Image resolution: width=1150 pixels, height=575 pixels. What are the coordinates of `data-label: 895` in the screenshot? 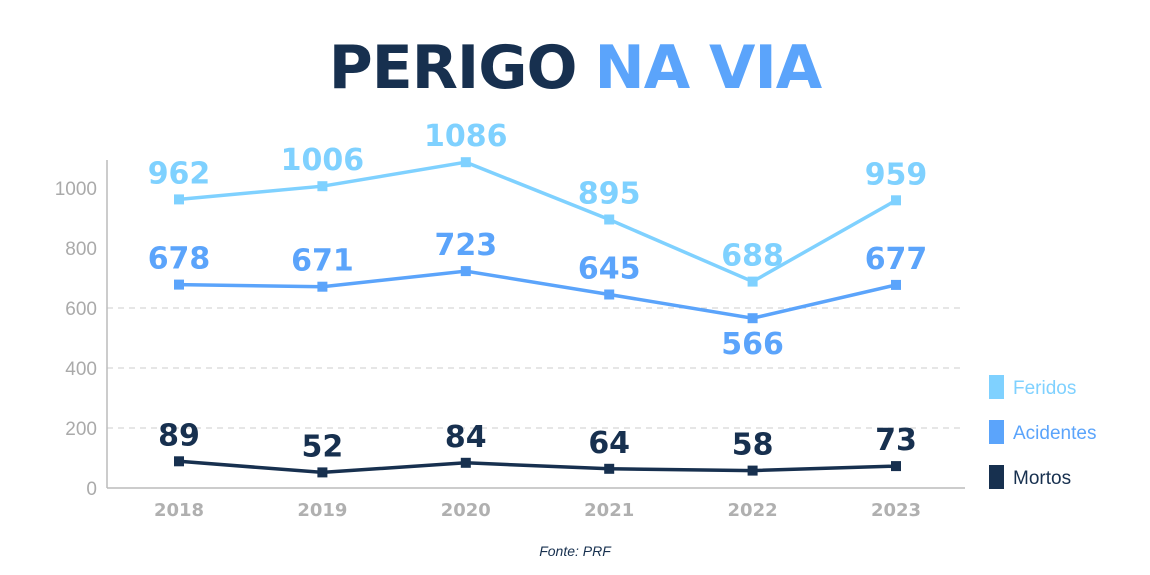 It's located at (609, 194).